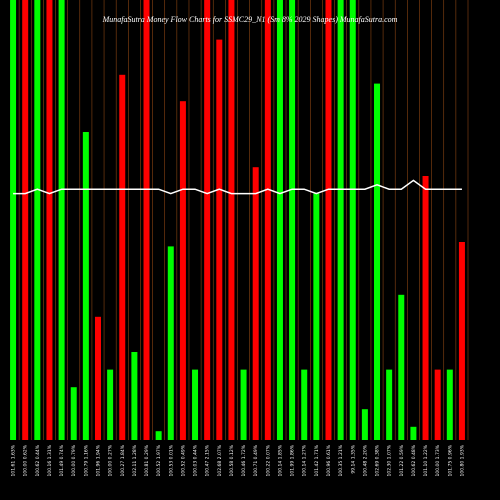 The width and height of the screenshot is (500, 500). I want to click on price-line, so click(237, 187).